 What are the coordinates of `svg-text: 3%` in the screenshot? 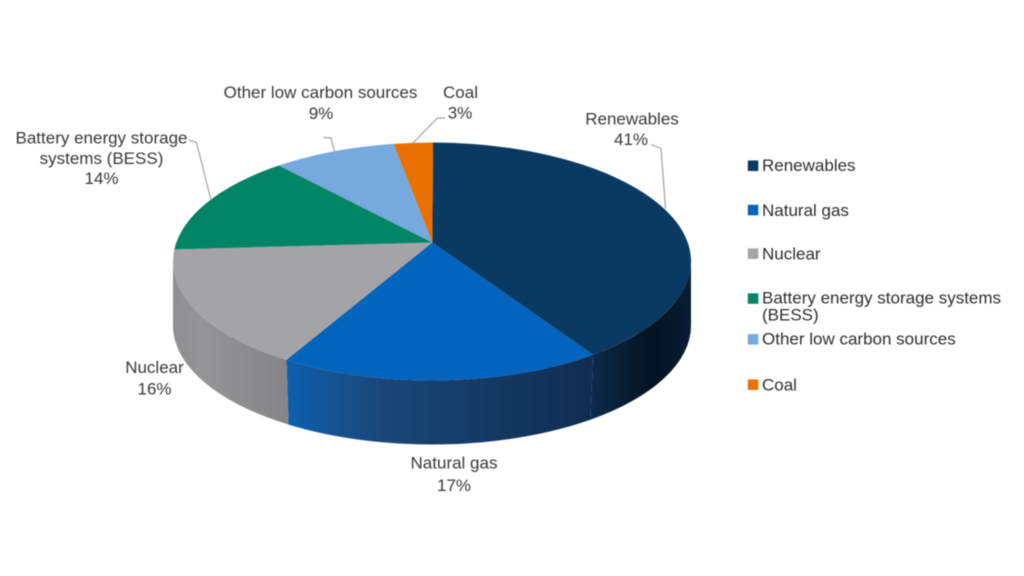 It's located at (460, 113).